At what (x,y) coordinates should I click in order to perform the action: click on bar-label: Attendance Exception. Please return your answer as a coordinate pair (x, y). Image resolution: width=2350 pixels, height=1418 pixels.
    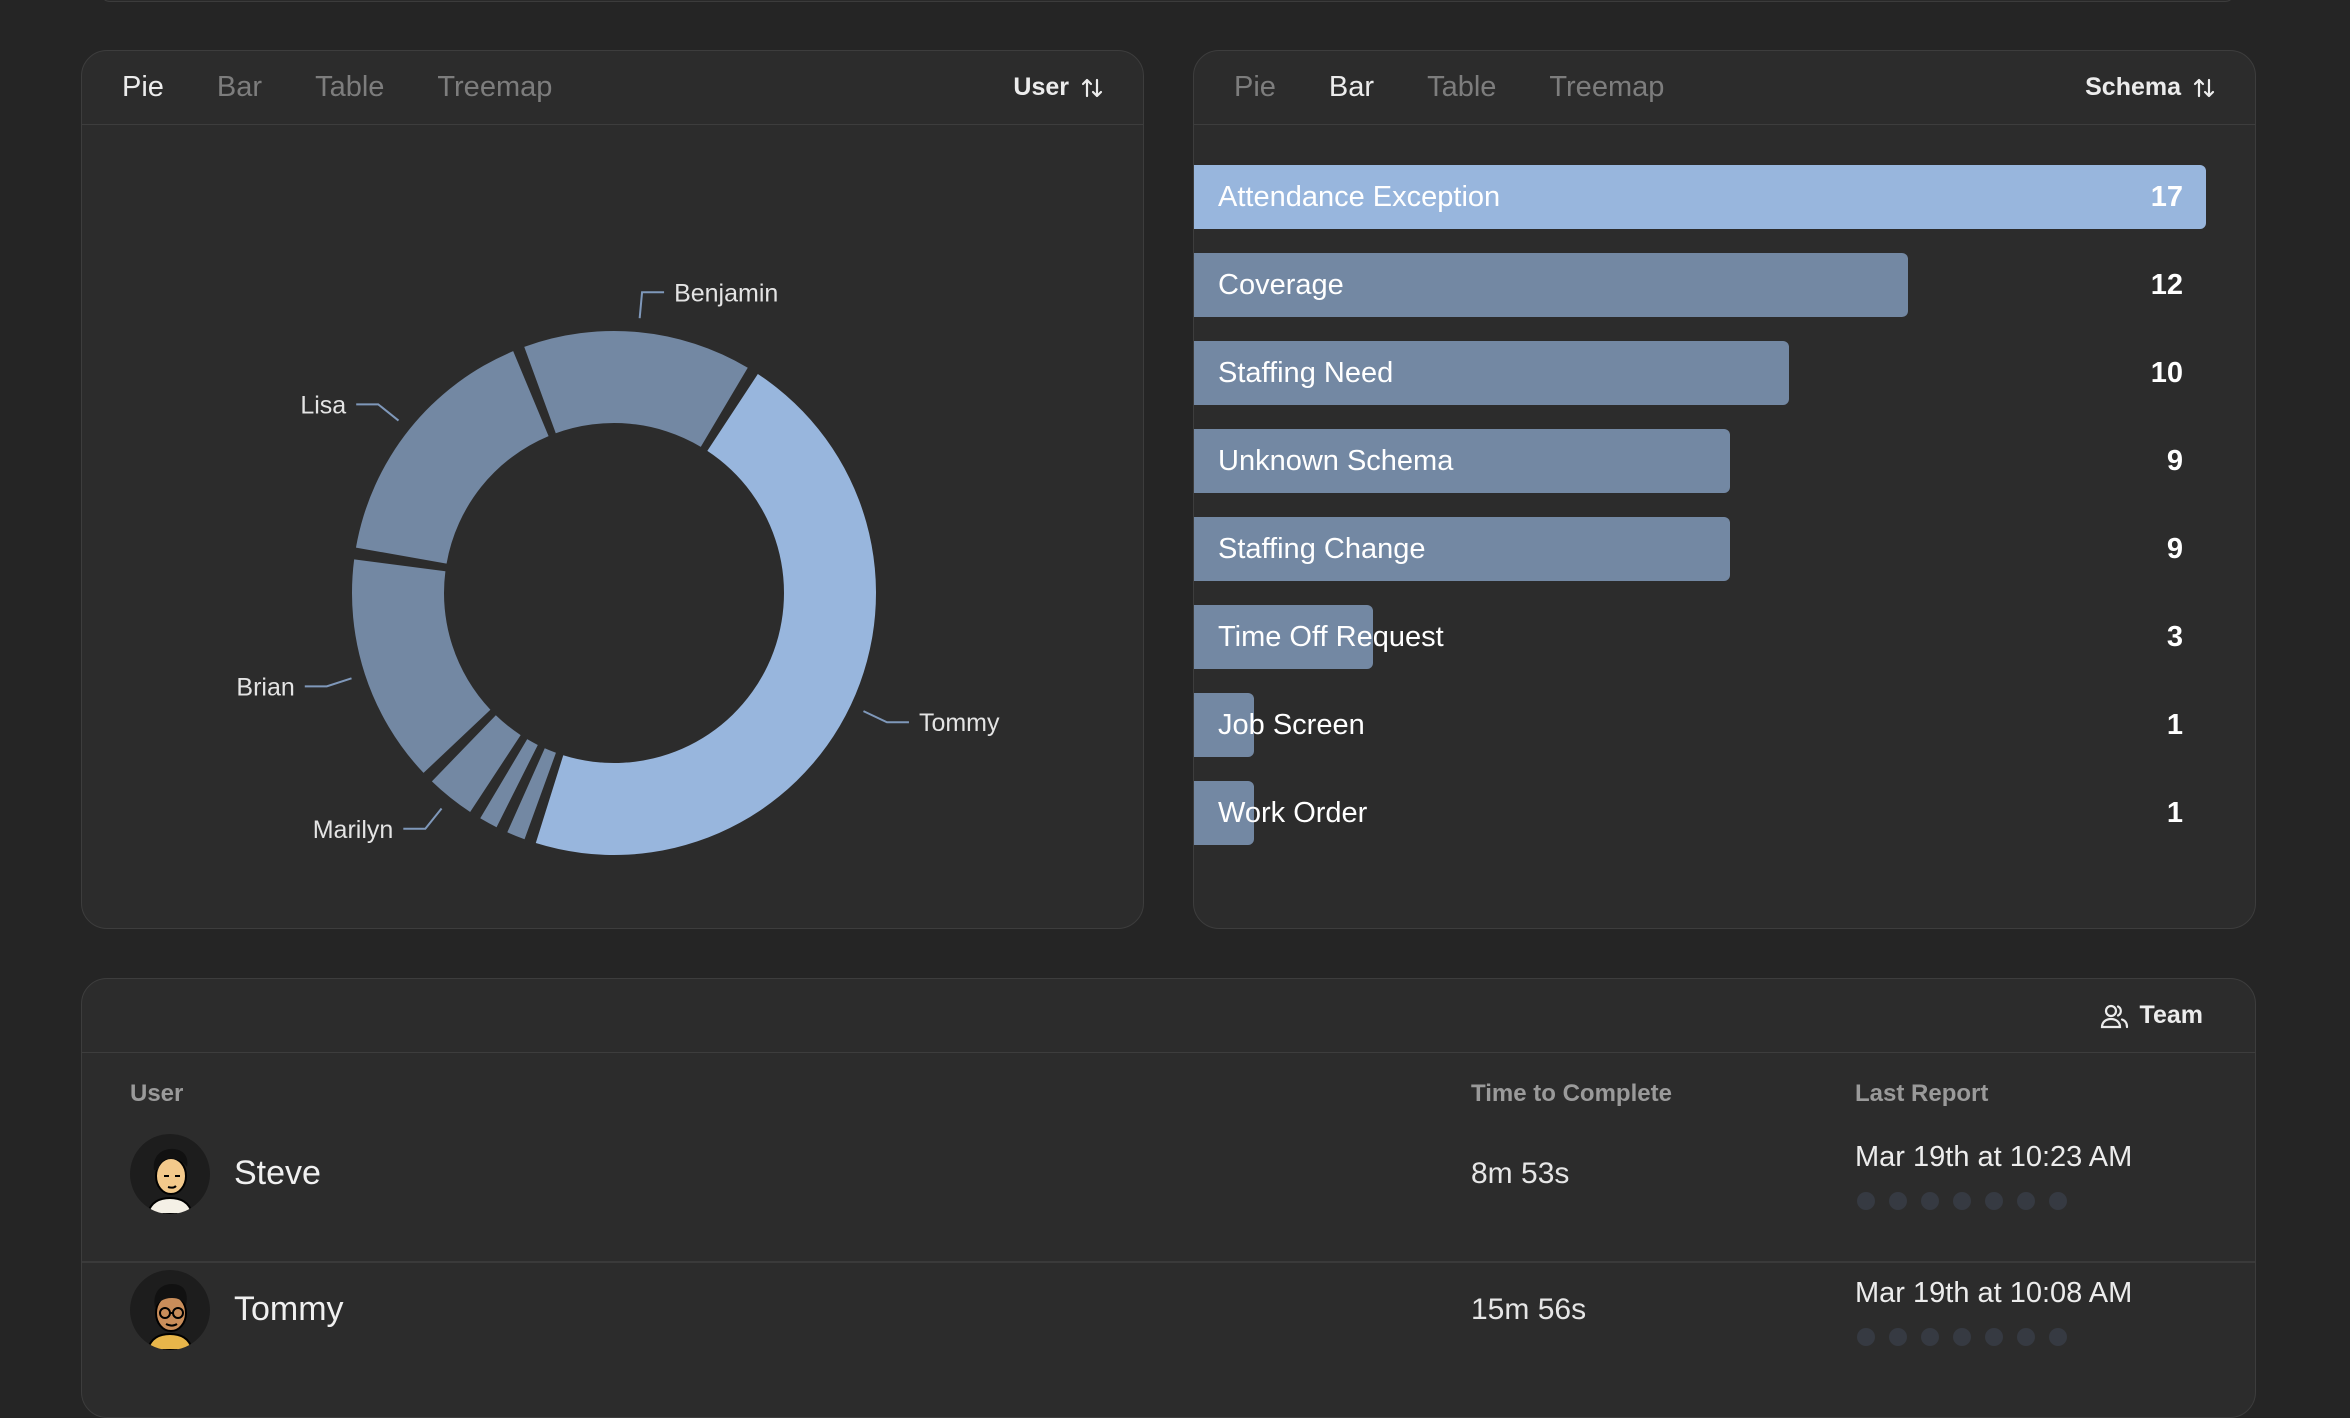
    Looking at the image, I should click on (1359, 197).